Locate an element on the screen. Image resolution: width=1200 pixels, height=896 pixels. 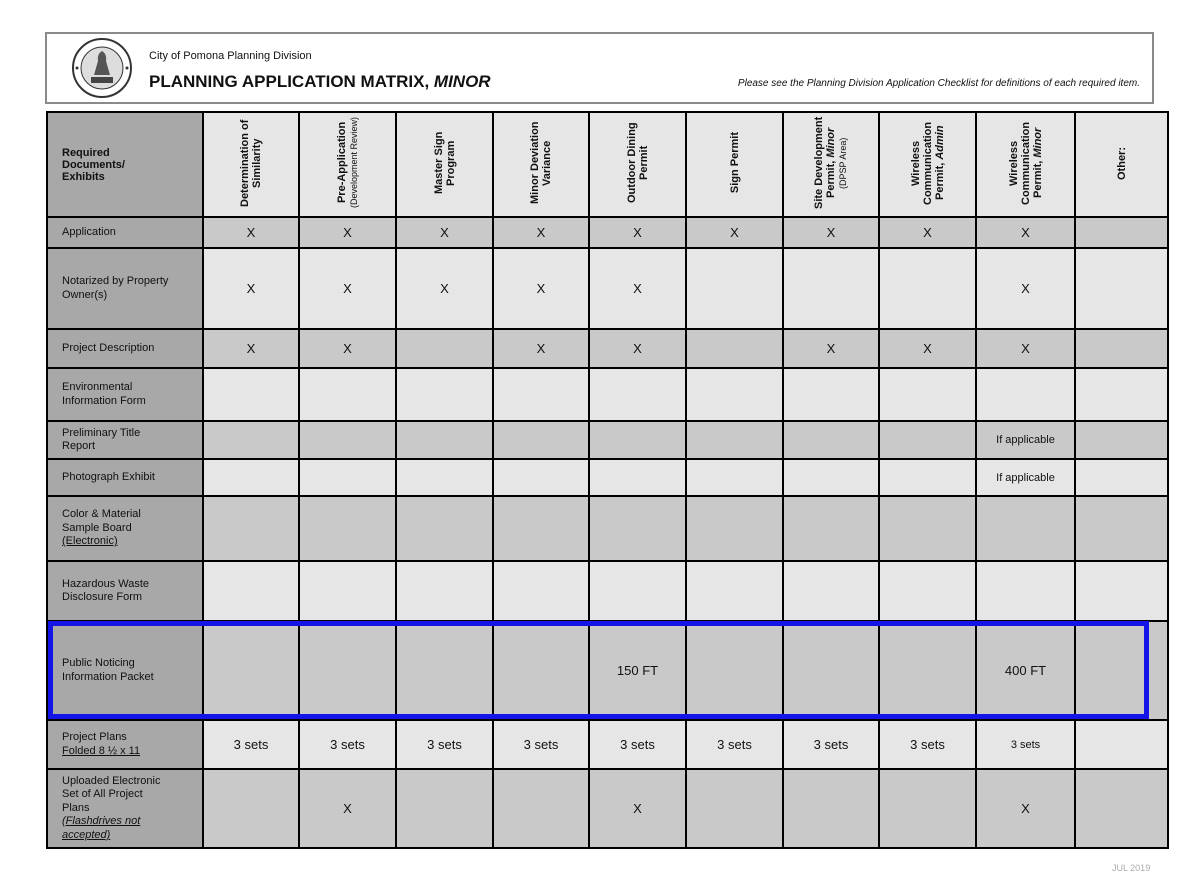
column-title: Other: is located at coordinates (1121, 163).